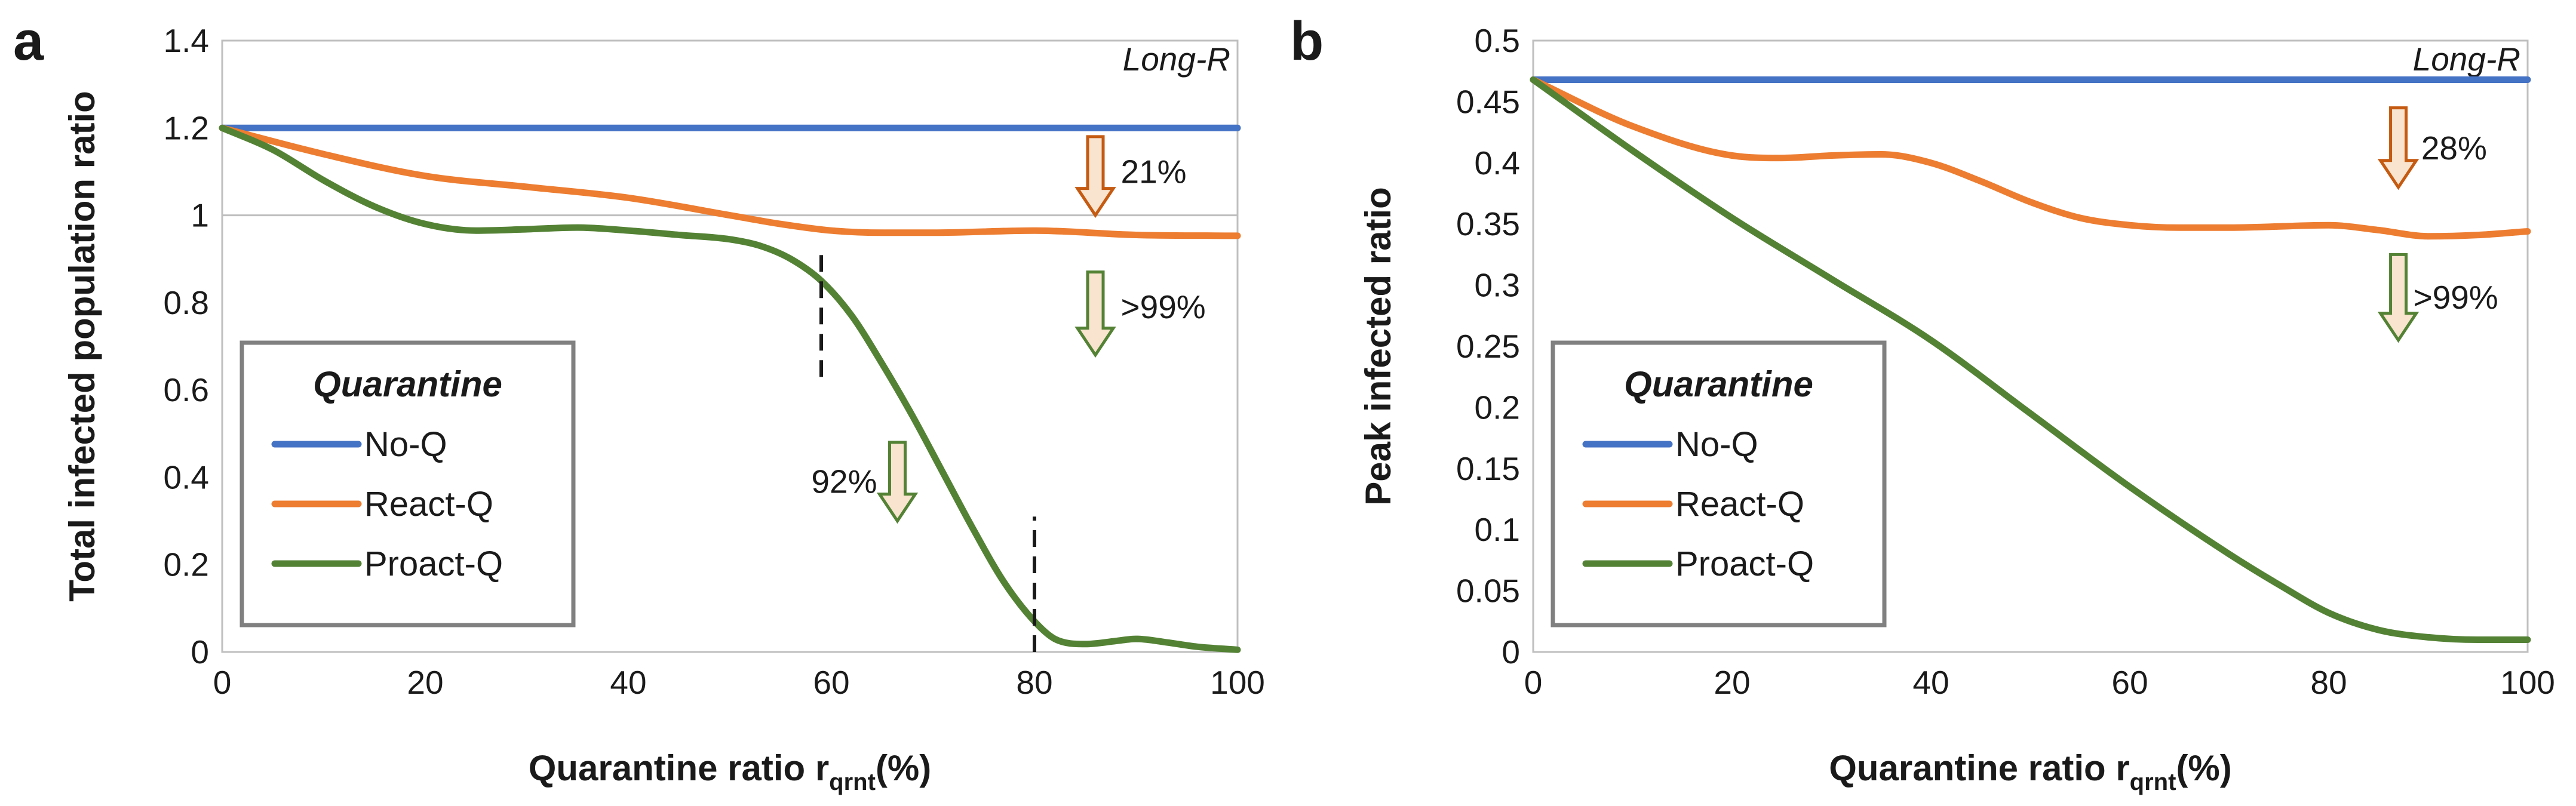 The height and width of the screenshot is (806, 2576). What do you see at coordinates (28, 41) in the screenshot?
I see `panel-label: a` at bounding box center [28, 41].